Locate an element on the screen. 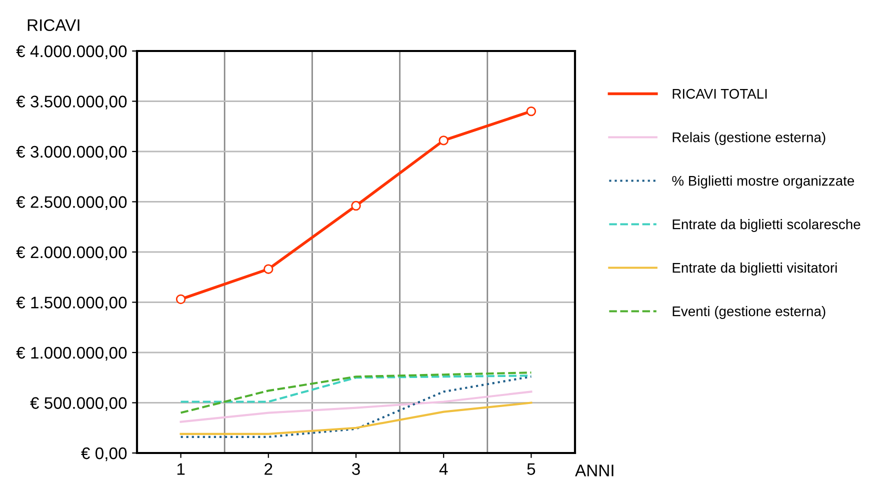 The width and height of the screenshot is (870, 483). x-tick-label: 5 is located at coordinates (531, 469).